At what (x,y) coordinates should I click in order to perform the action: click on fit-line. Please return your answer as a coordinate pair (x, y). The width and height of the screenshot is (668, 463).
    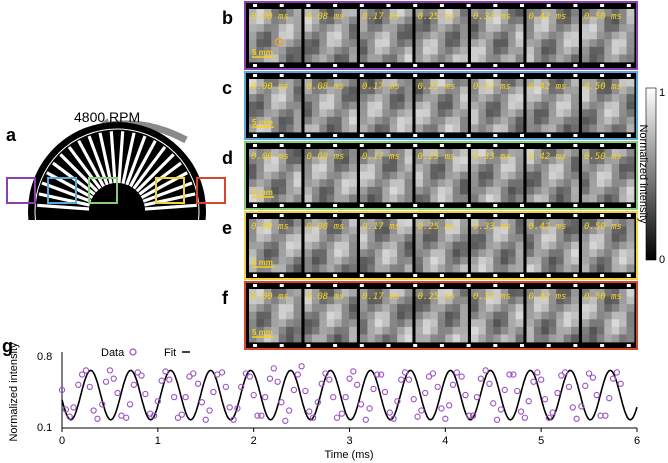
    Looking at the image, I should click on (349, 395).